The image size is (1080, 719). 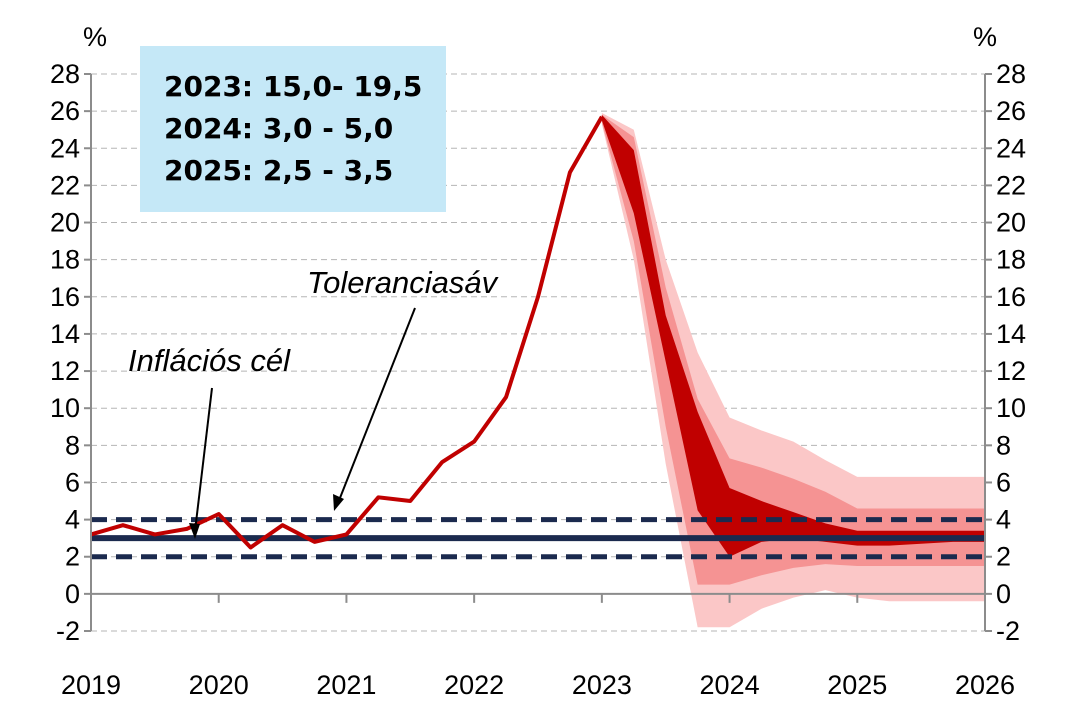 What do you see at coordinates (65, 260) in the screenshot?
I see `left-y-tick-label: 18` at bounding box center [65, 260].